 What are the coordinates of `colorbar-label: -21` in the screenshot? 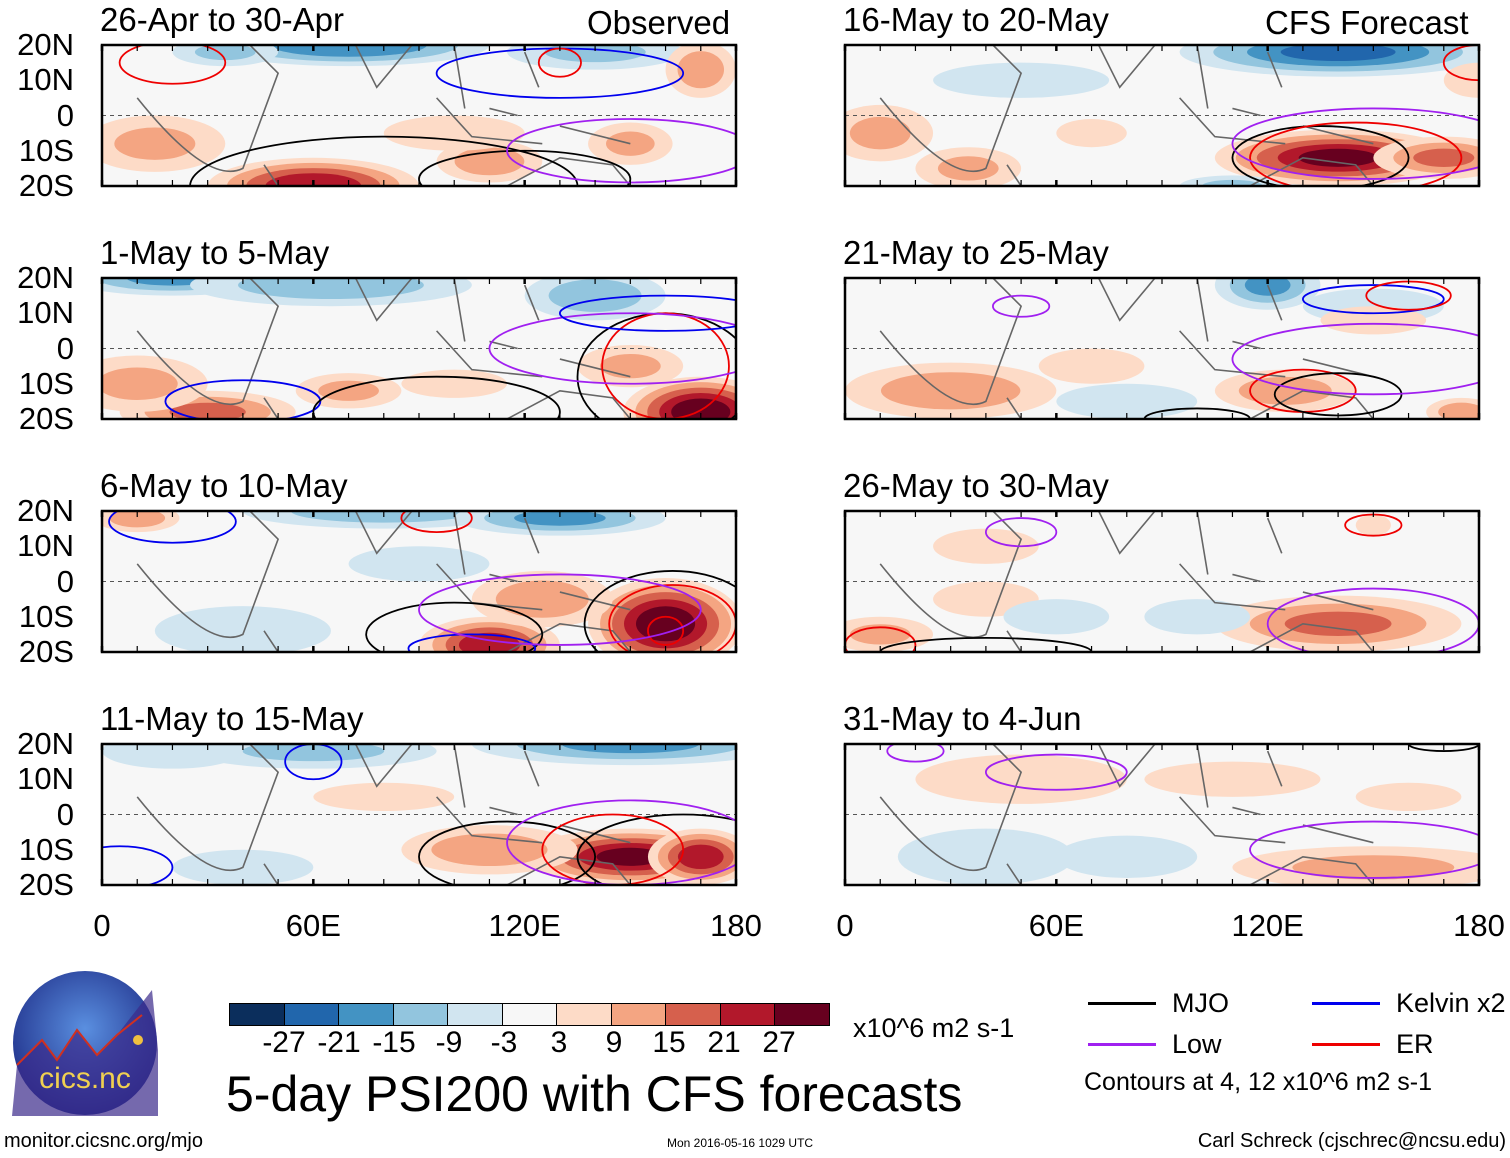 It's located at (339, 1042).